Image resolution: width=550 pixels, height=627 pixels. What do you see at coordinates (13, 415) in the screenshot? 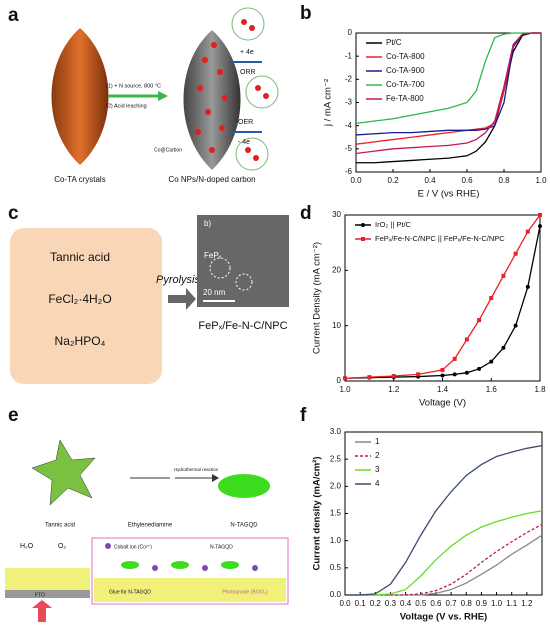
I see `panel-label: e` at bounding box center [13, 415].